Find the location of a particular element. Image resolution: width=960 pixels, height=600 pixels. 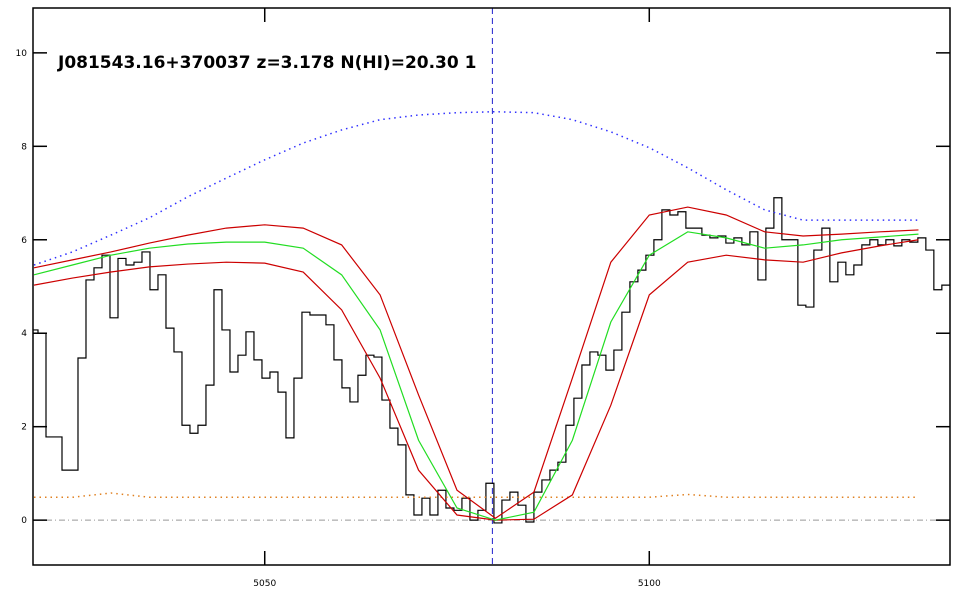

y-tick-label: 8 is located at coordinates (24, 147).